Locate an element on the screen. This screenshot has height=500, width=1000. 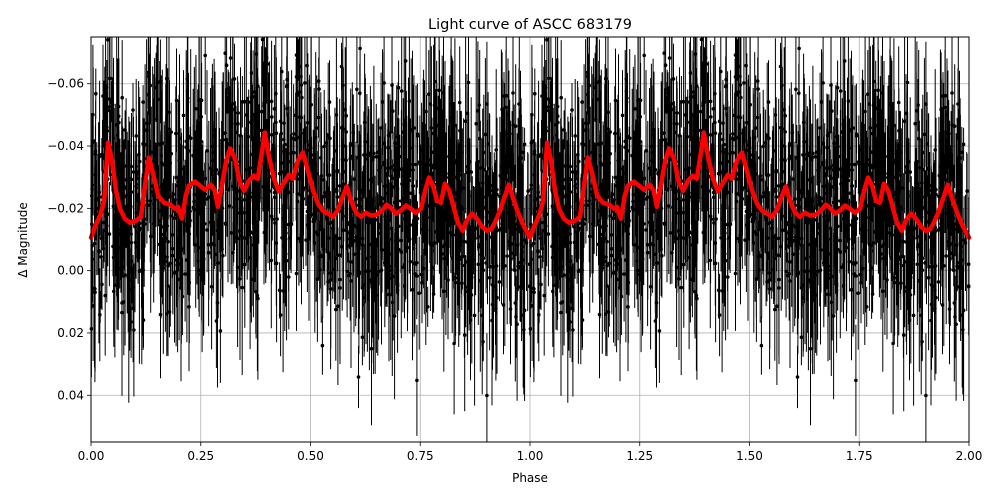
x-tick-label: 0.25 is located at coordinates (200, 456).